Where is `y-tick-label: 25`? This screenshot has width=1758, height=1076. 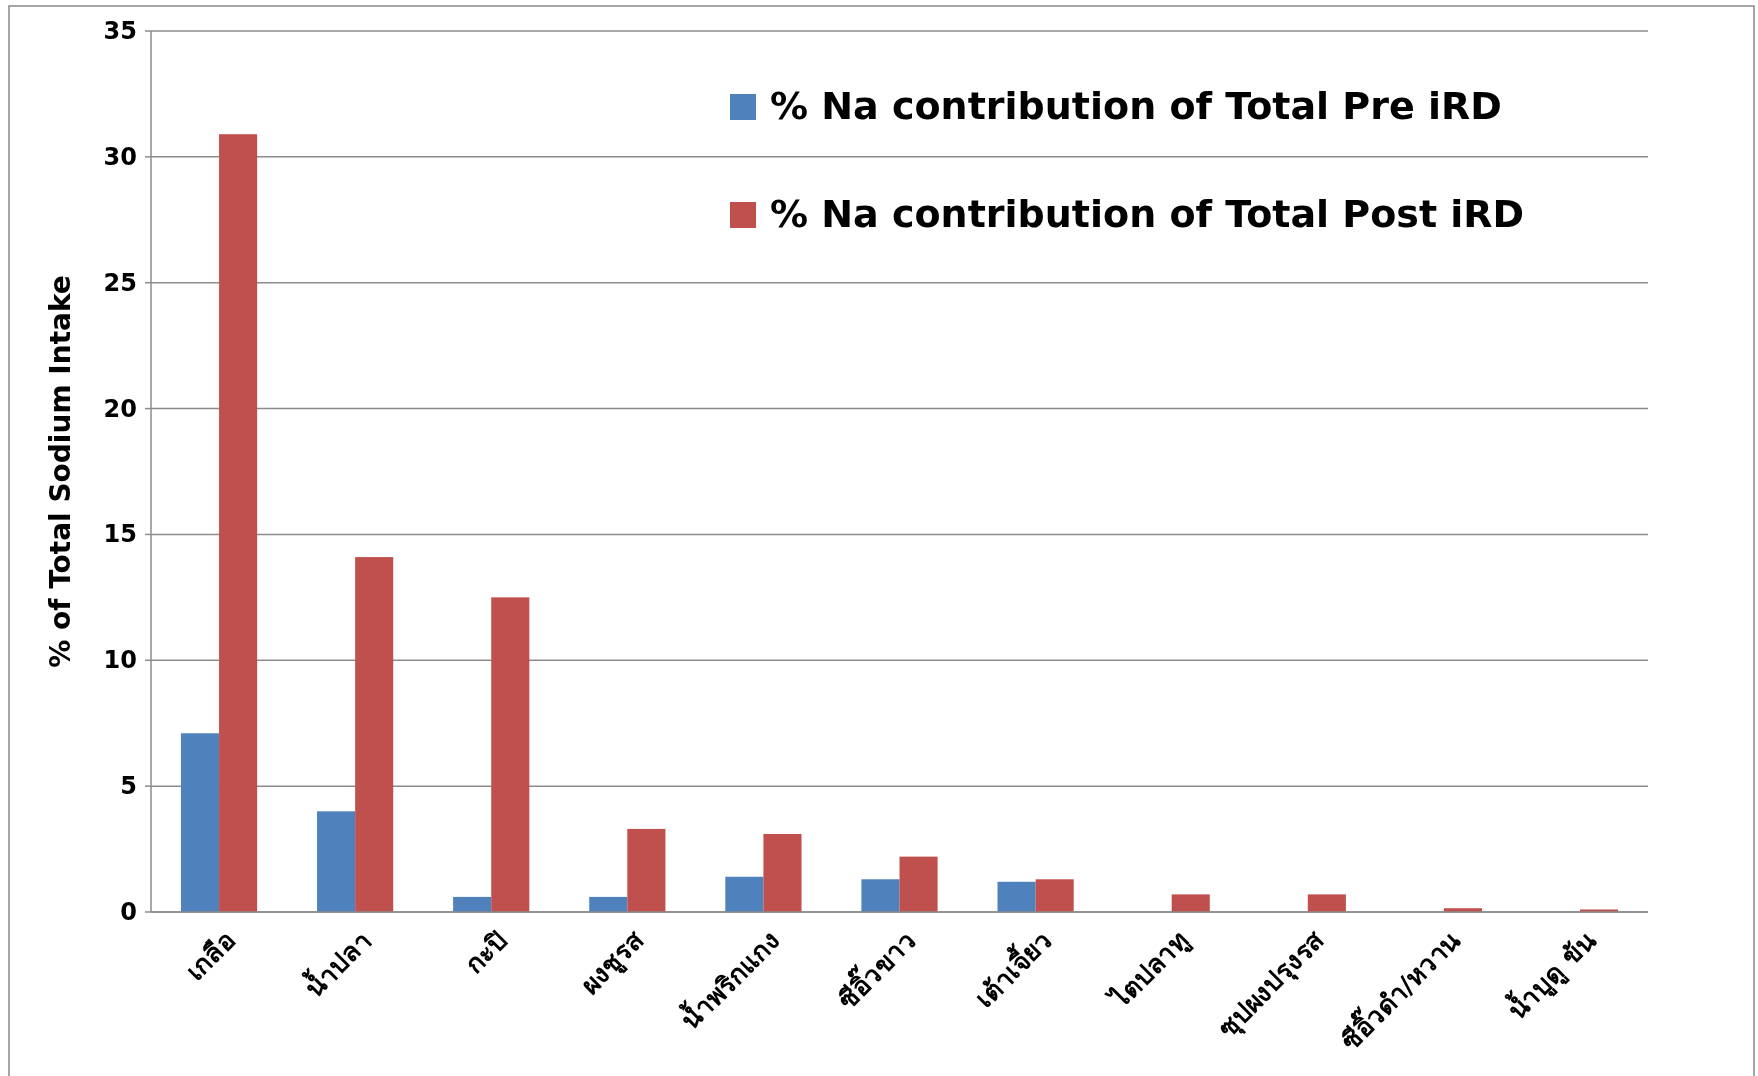
y-tick-label: 25 is located at coordinates (120, 282).